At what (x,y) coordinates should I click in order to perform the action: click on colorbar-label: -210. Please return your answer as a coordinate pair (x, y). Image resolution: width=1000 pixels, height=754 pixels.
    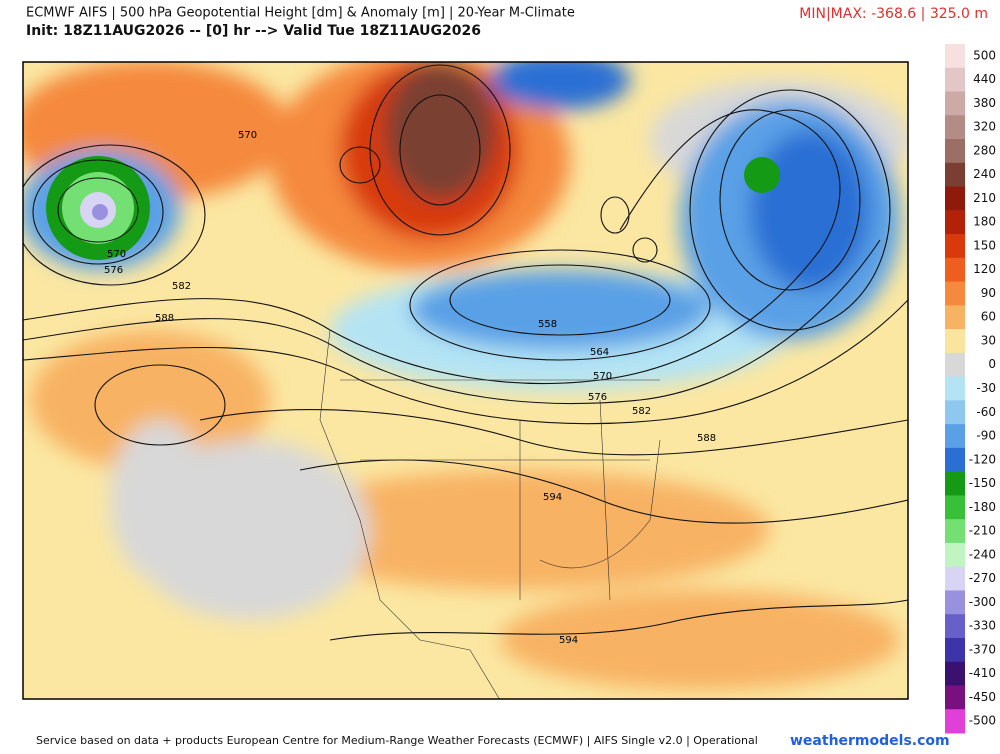
    Looking at the image, I should click on (982, 531).